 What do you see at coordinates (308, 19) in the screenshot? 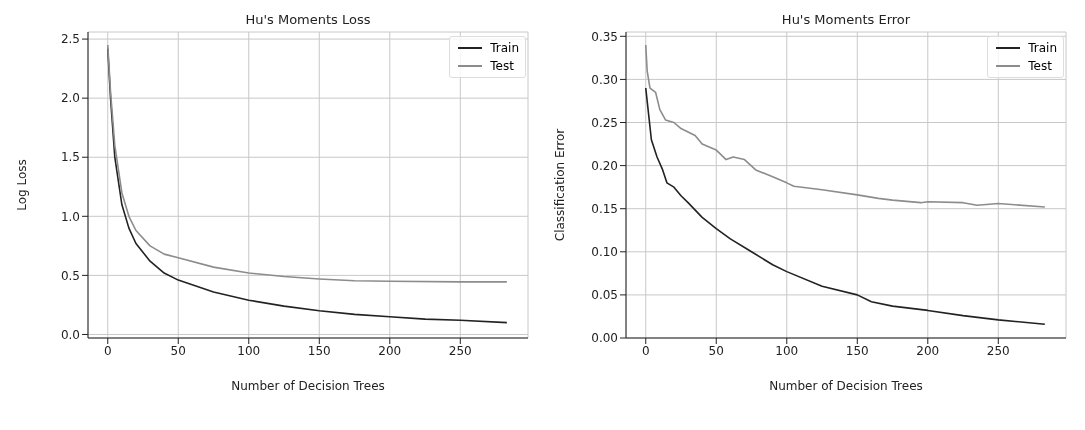
I see `chart-title: Hu's Moments Loss` at bounding box center [308, 19].